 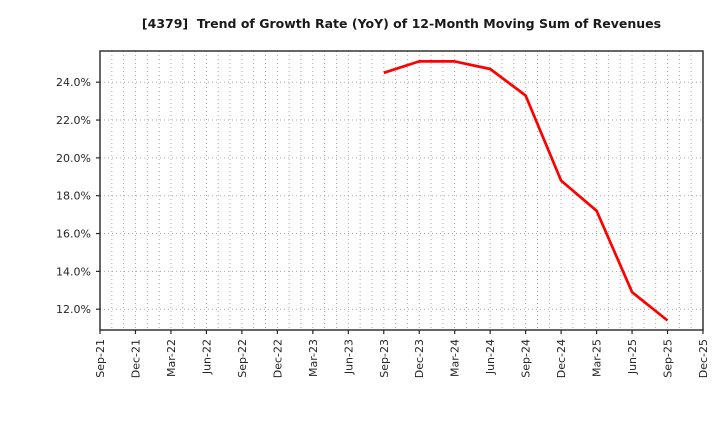 What do you see at coordinates (526, 358) in the screenshot?
I see `x-tick-label: Sep-24` at bounding box center [526, 358].